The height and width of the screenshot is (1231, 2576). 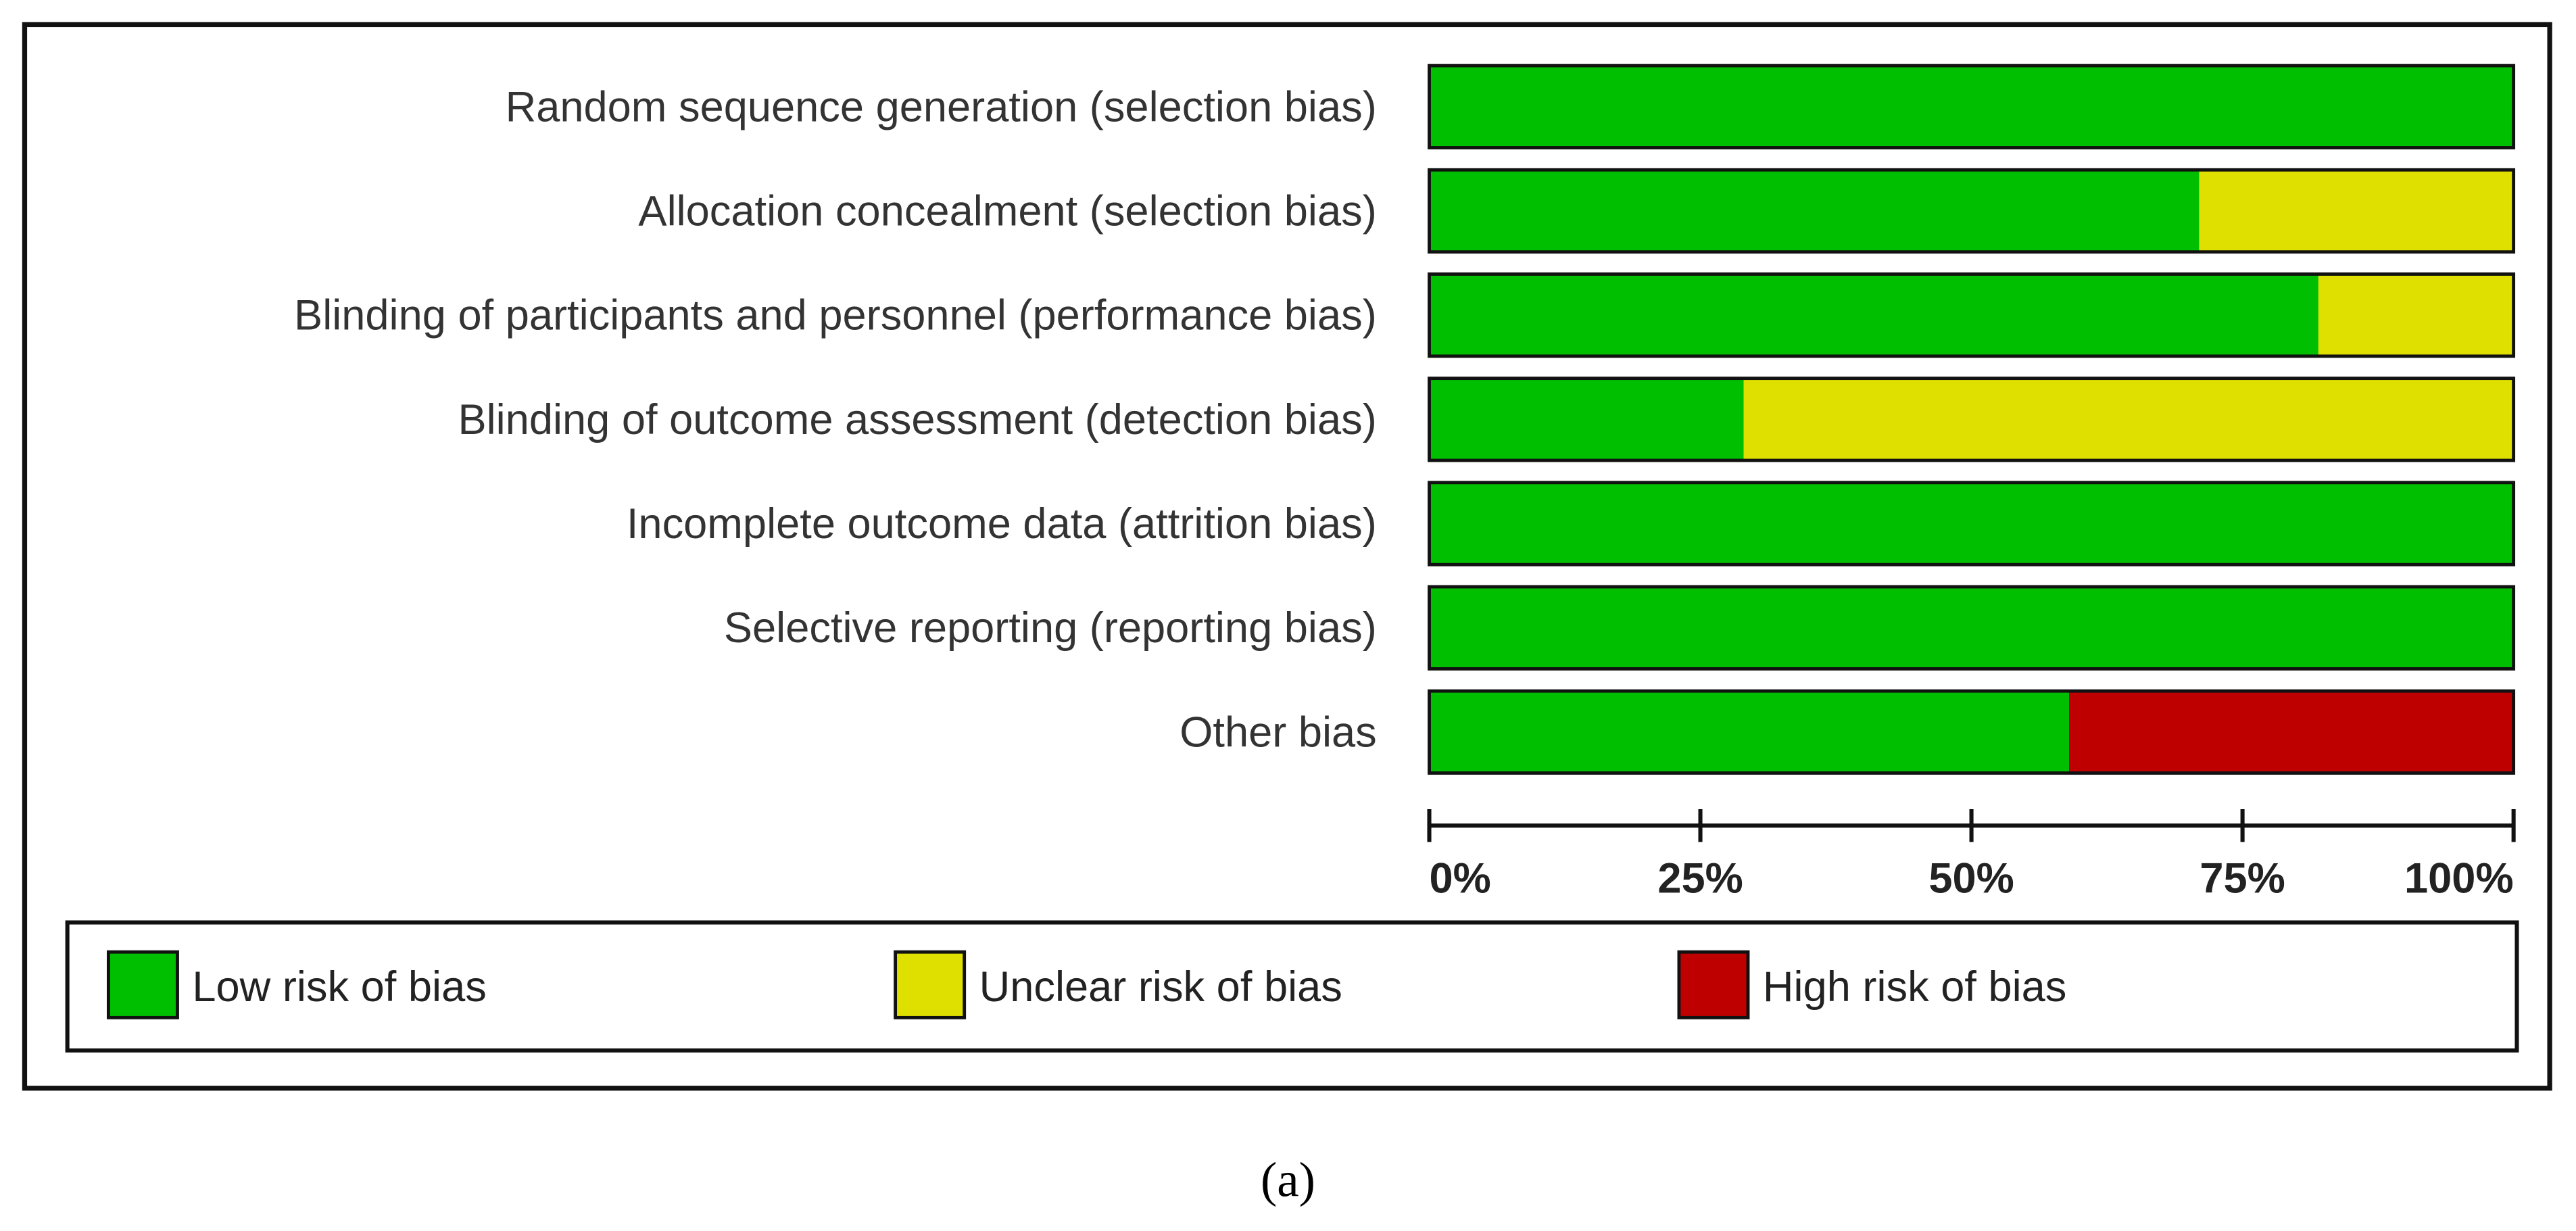 What do you see at coordinates (1278, 732) in the screenshot?
I see `category-label: Other bias` at bounding box center [1278, 732].